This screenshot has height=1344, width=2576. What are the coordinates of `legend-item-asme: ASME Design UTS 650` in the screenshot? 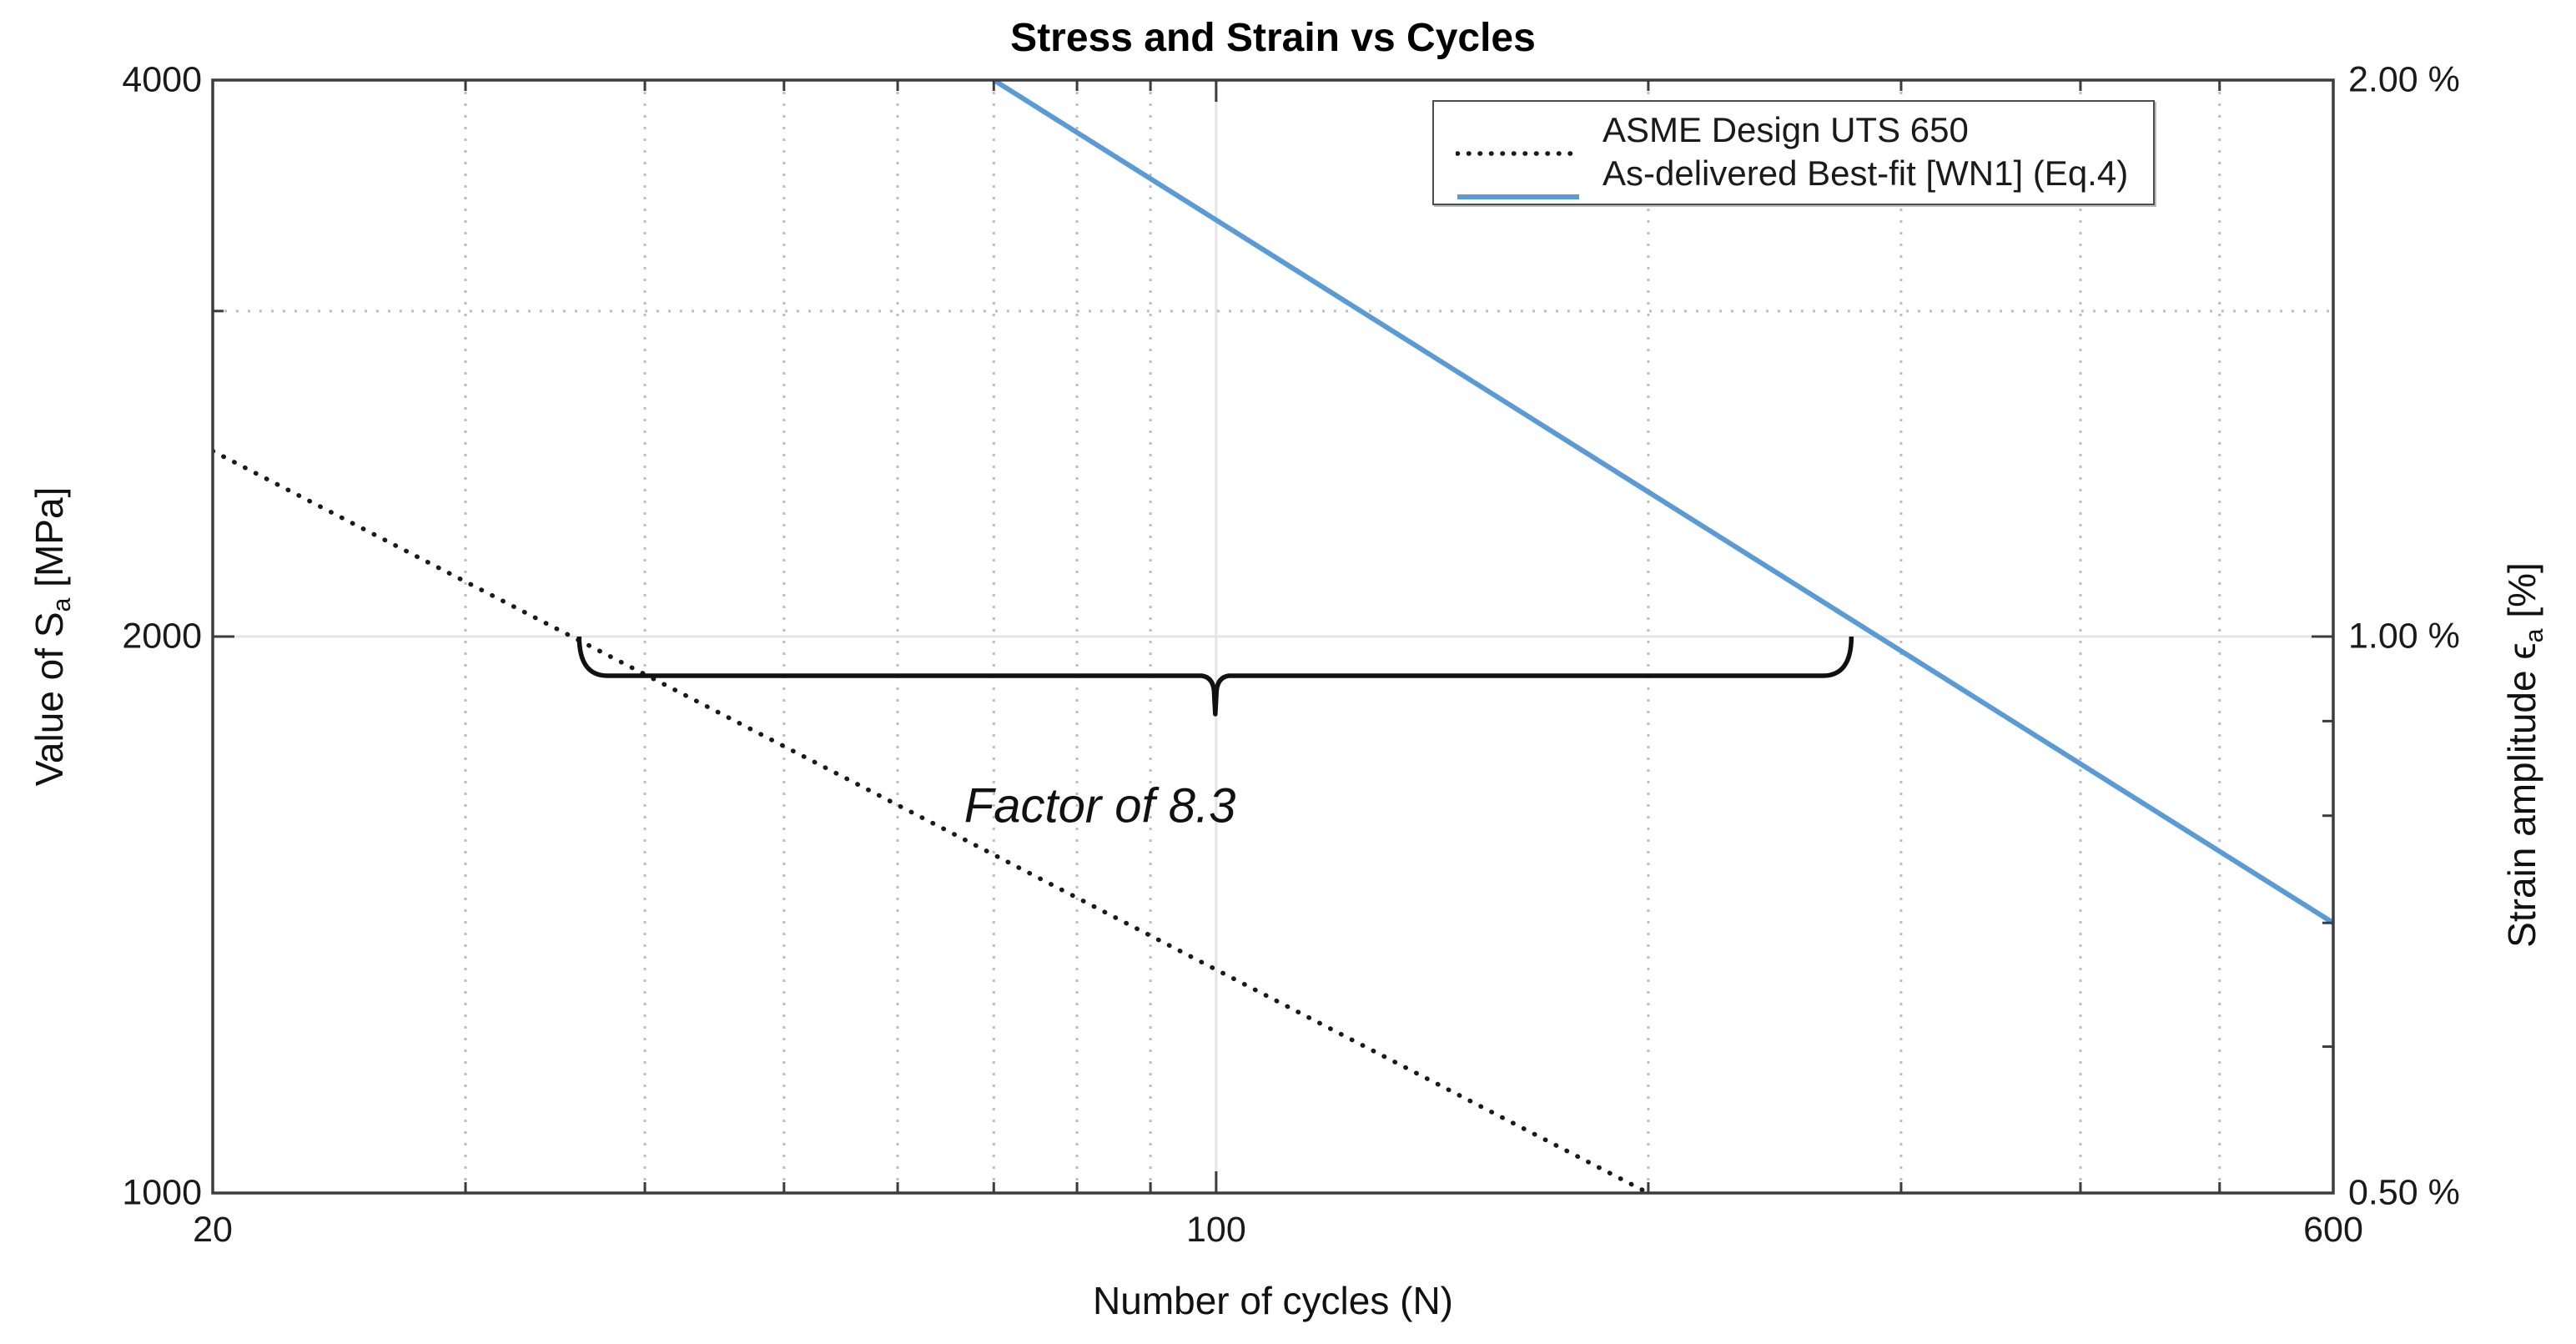 It's located at (1791, 133).